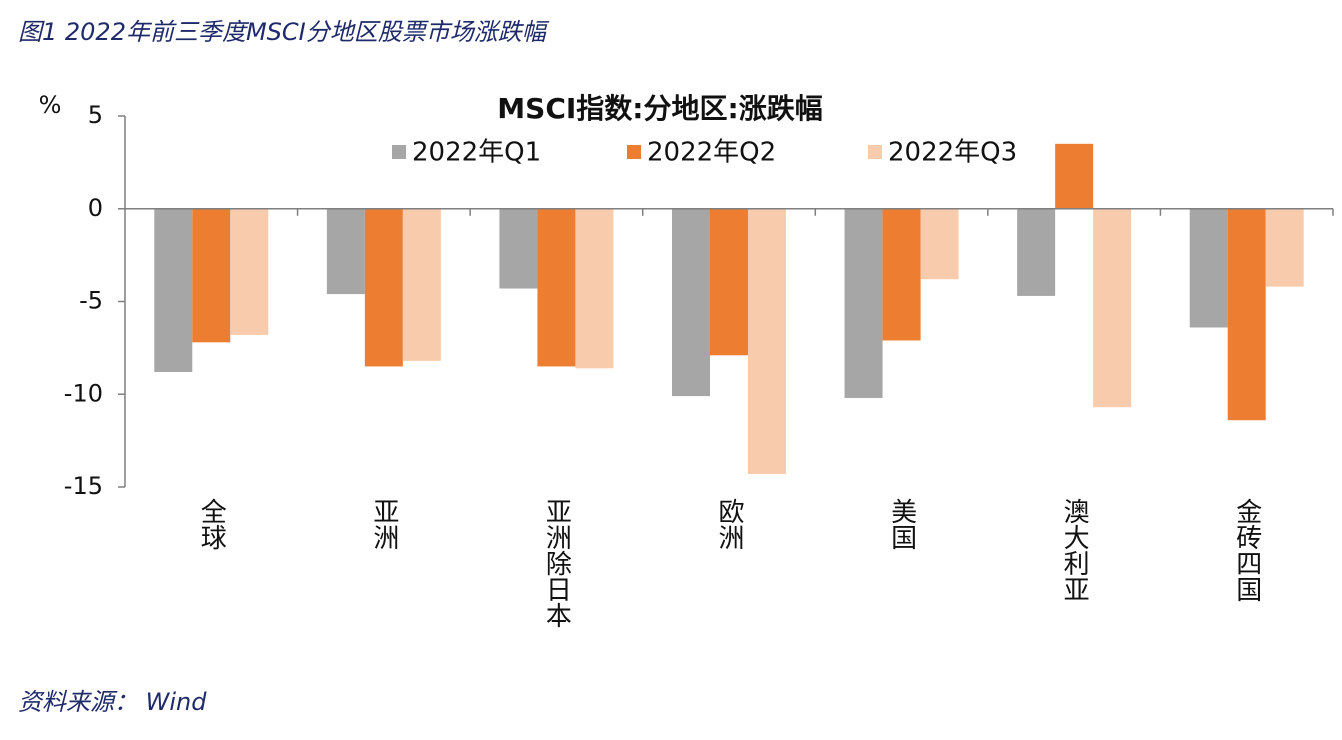  What do you see at coordinates (556, 563) in the screenshot?
I see `x-tick-label: 亚洲除日本` at bounding box center [556, 563].